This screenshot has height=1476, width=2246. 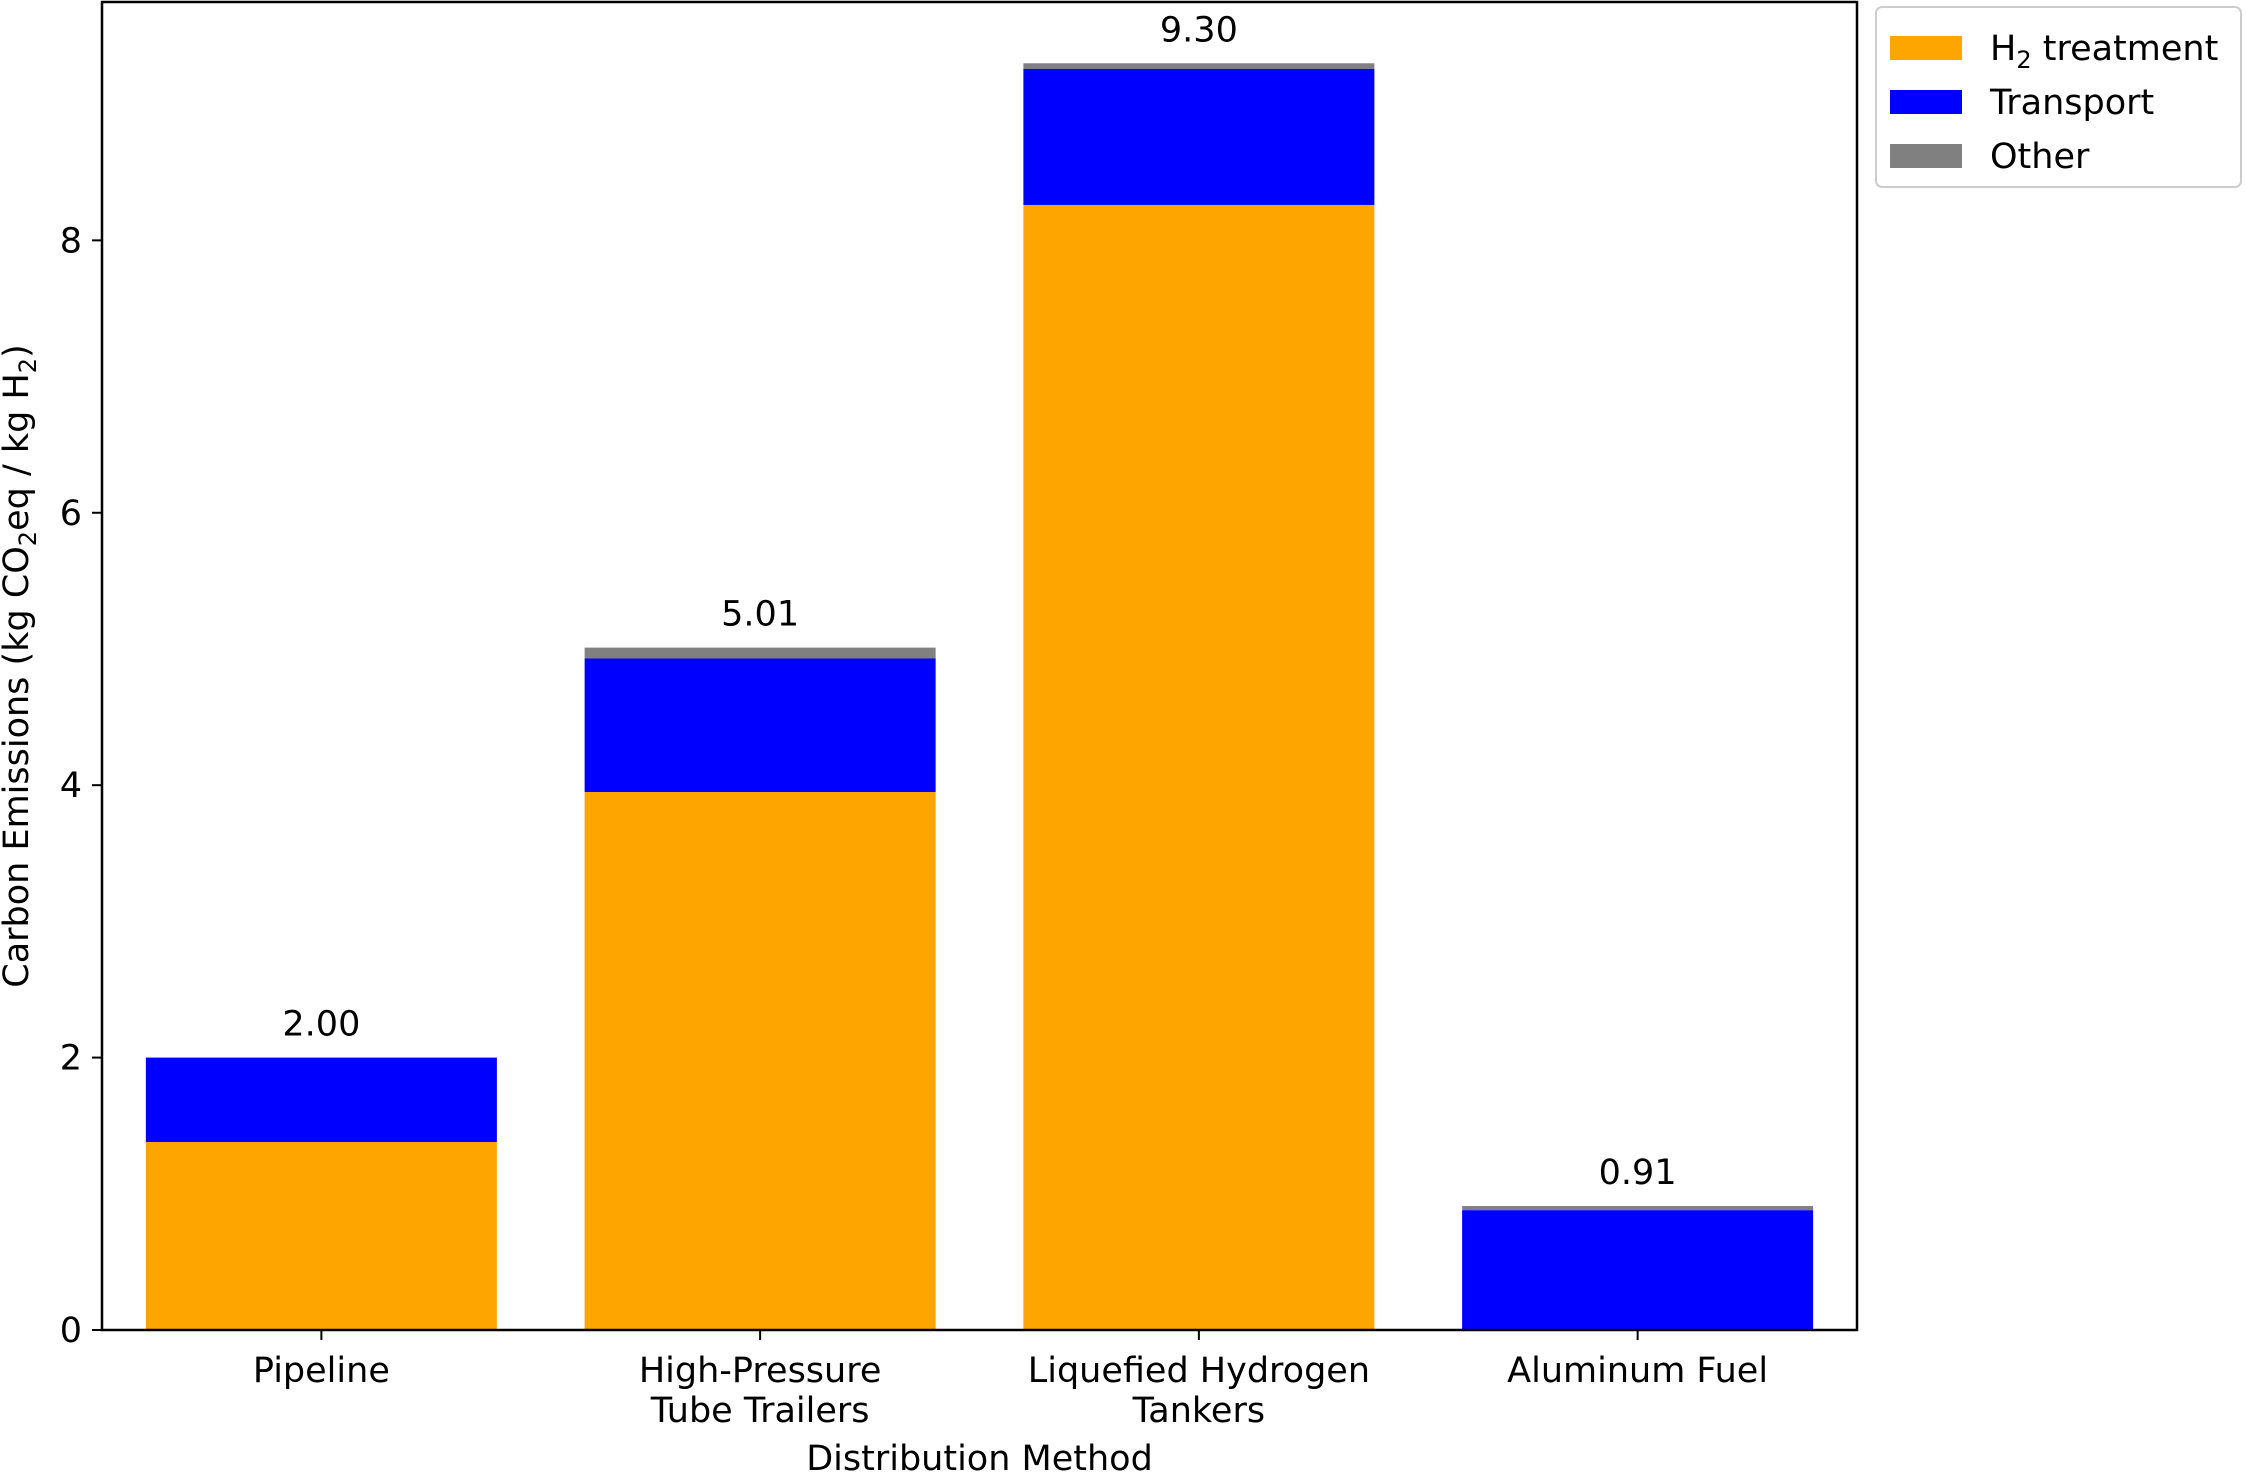 I want to click on y-axis-label-part: eq / kg H, so click(x=18, y=452).